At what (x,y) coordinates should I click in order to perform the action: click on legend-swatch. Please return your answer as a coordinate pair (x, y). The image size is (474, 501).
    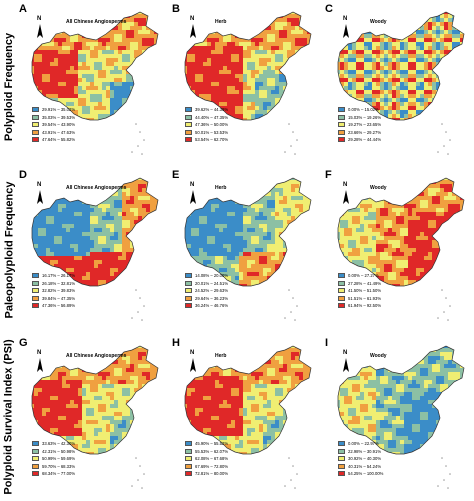
    Looking at the image, I should click on (35, 306).